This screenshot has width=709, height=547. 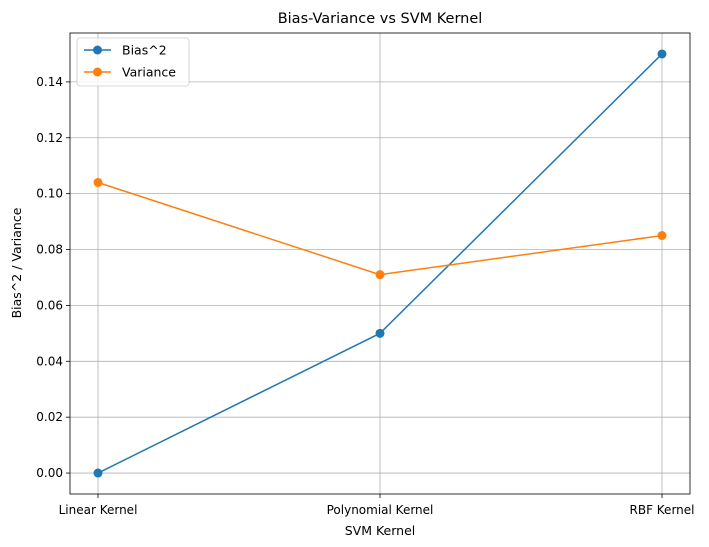 I want to click on x-tick-label: RBF Kernel, so click(x=662, y=510).